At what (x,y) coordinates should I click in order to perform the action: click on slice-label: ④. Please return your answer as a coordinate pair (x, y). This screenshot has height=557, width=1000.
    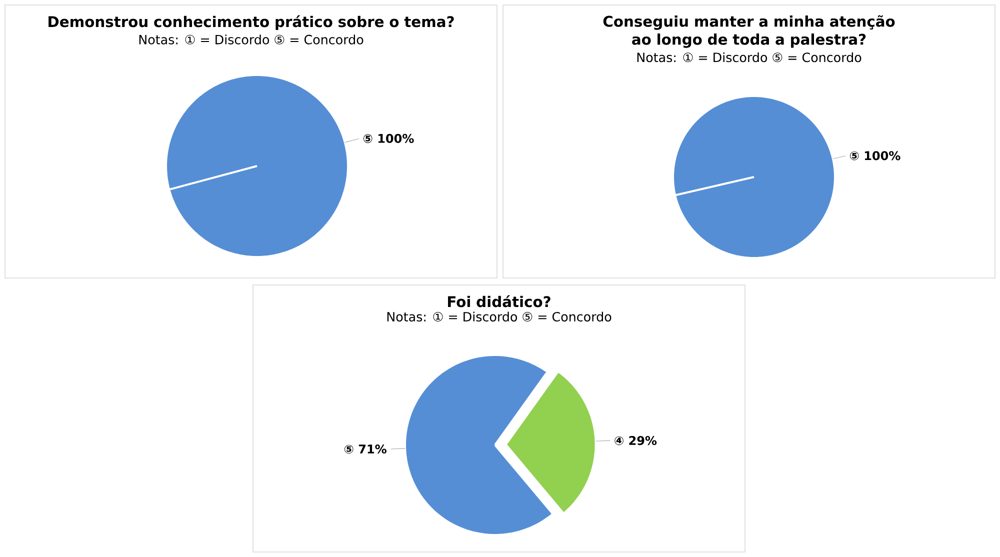
    Looking at the image, I should click on (619, 441).